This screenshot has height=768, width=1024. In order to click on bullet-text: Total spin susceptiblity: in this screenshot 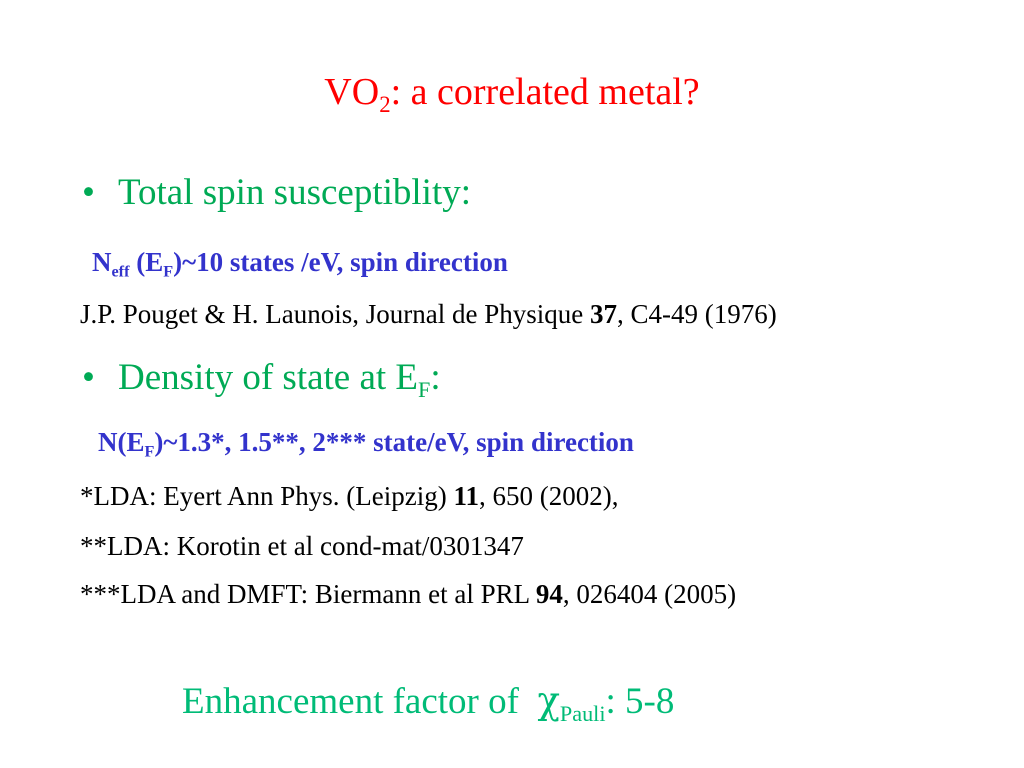, I will do `click(294, 192)`.